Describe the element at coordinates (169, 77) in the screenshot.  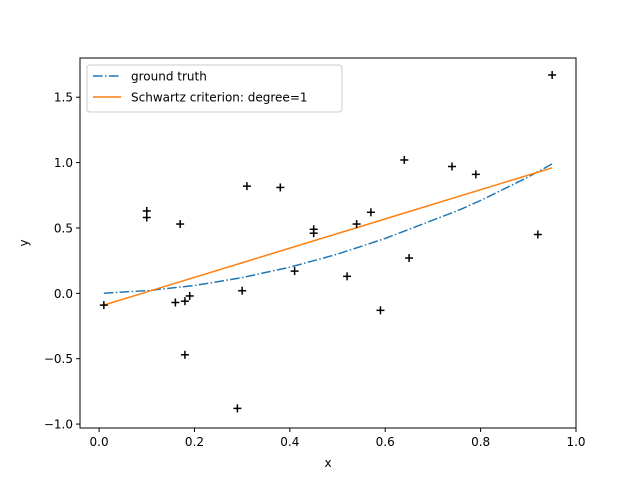
I see `legend-ground-truth-label: ground truth` at that location.